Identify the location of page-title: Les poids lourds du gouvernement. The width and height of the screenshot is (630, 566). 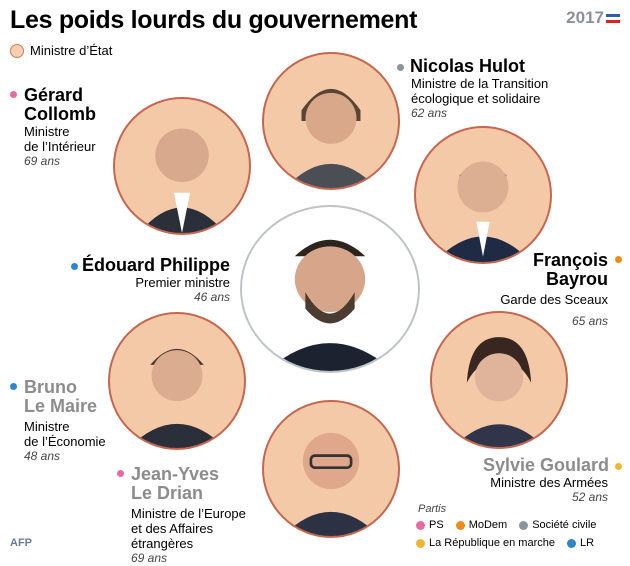
(214, 20).